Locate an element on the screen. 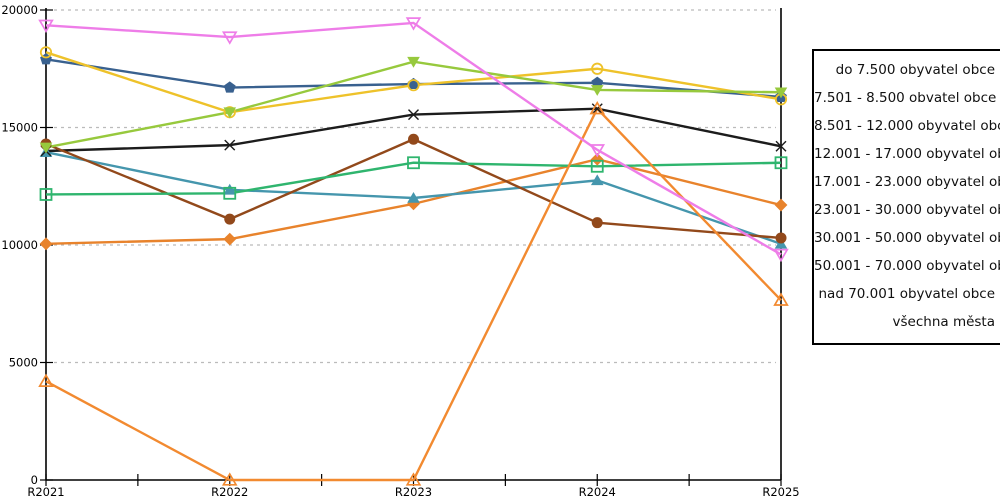 This screenshot has height=500, width=1000. legend-item: 12.001 - 17.000 obyvatel obce is located at coordinates (907, 154).